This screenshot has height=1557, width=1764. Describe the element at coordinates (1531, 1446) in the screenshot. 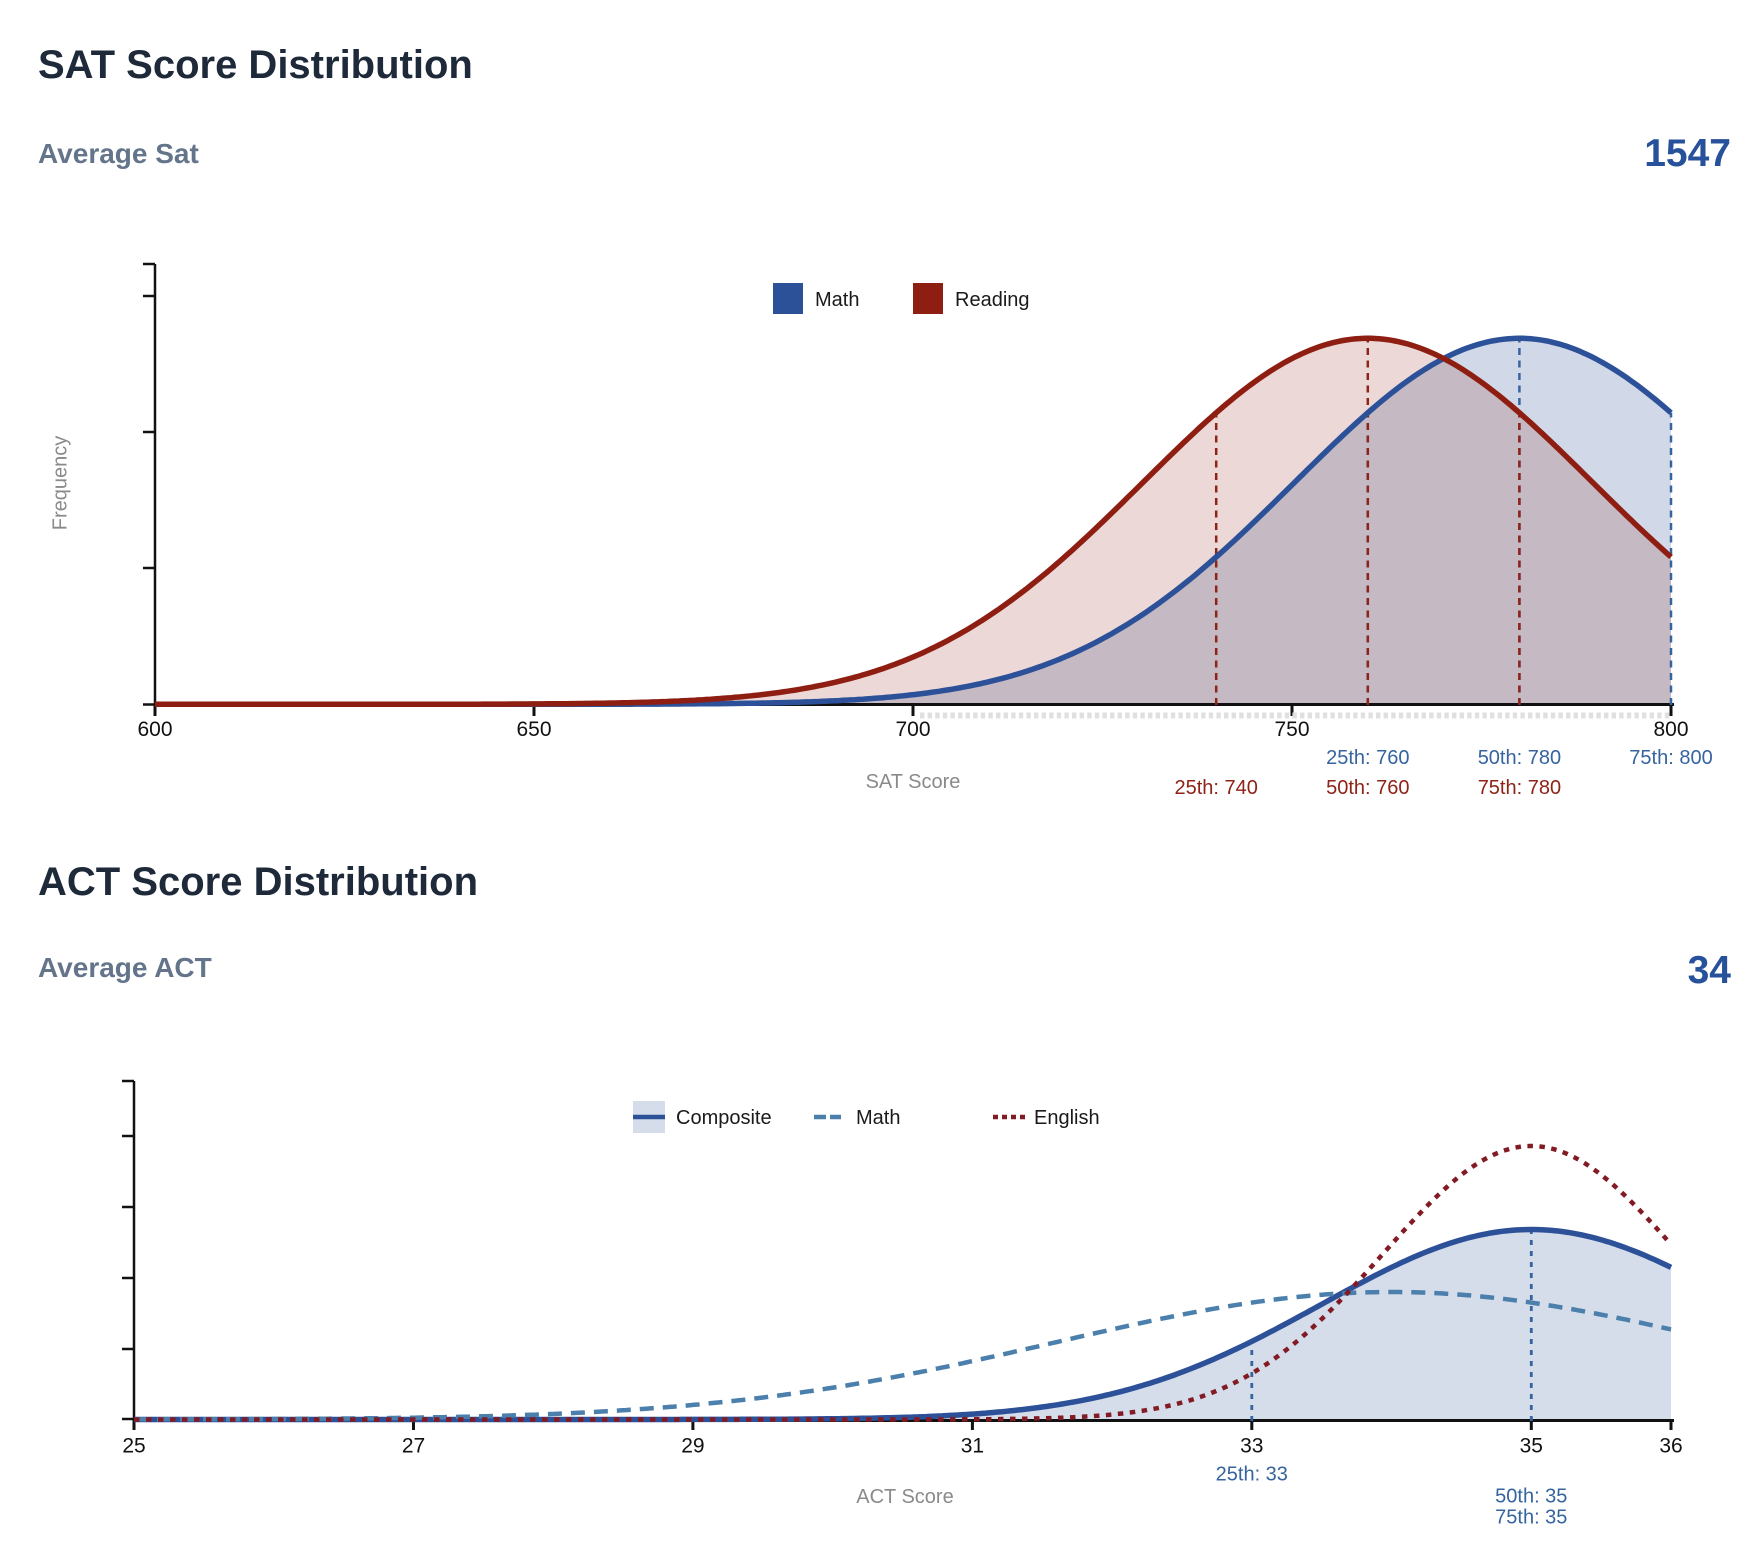

I see `svg-text: 35` at that location.